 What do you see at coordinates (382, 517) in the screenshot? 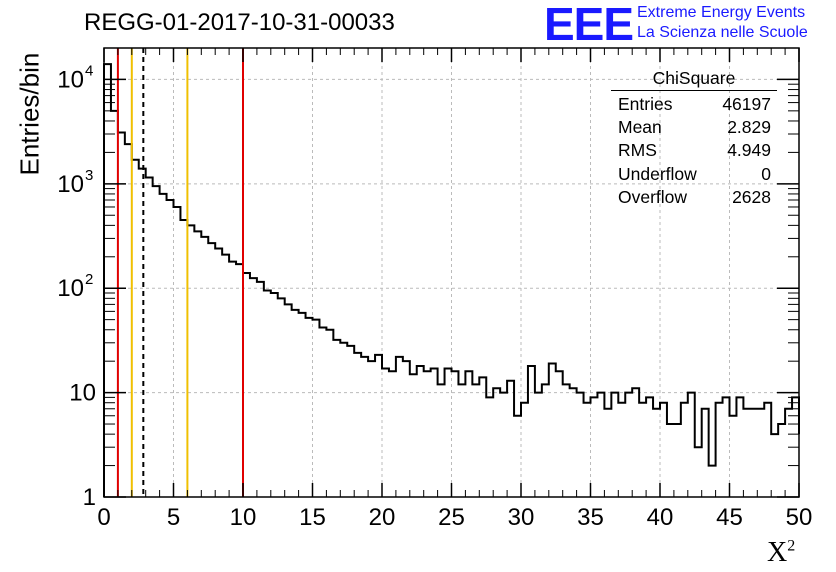
I see `x-tick-label: 20` at bounding box center [382, 517].